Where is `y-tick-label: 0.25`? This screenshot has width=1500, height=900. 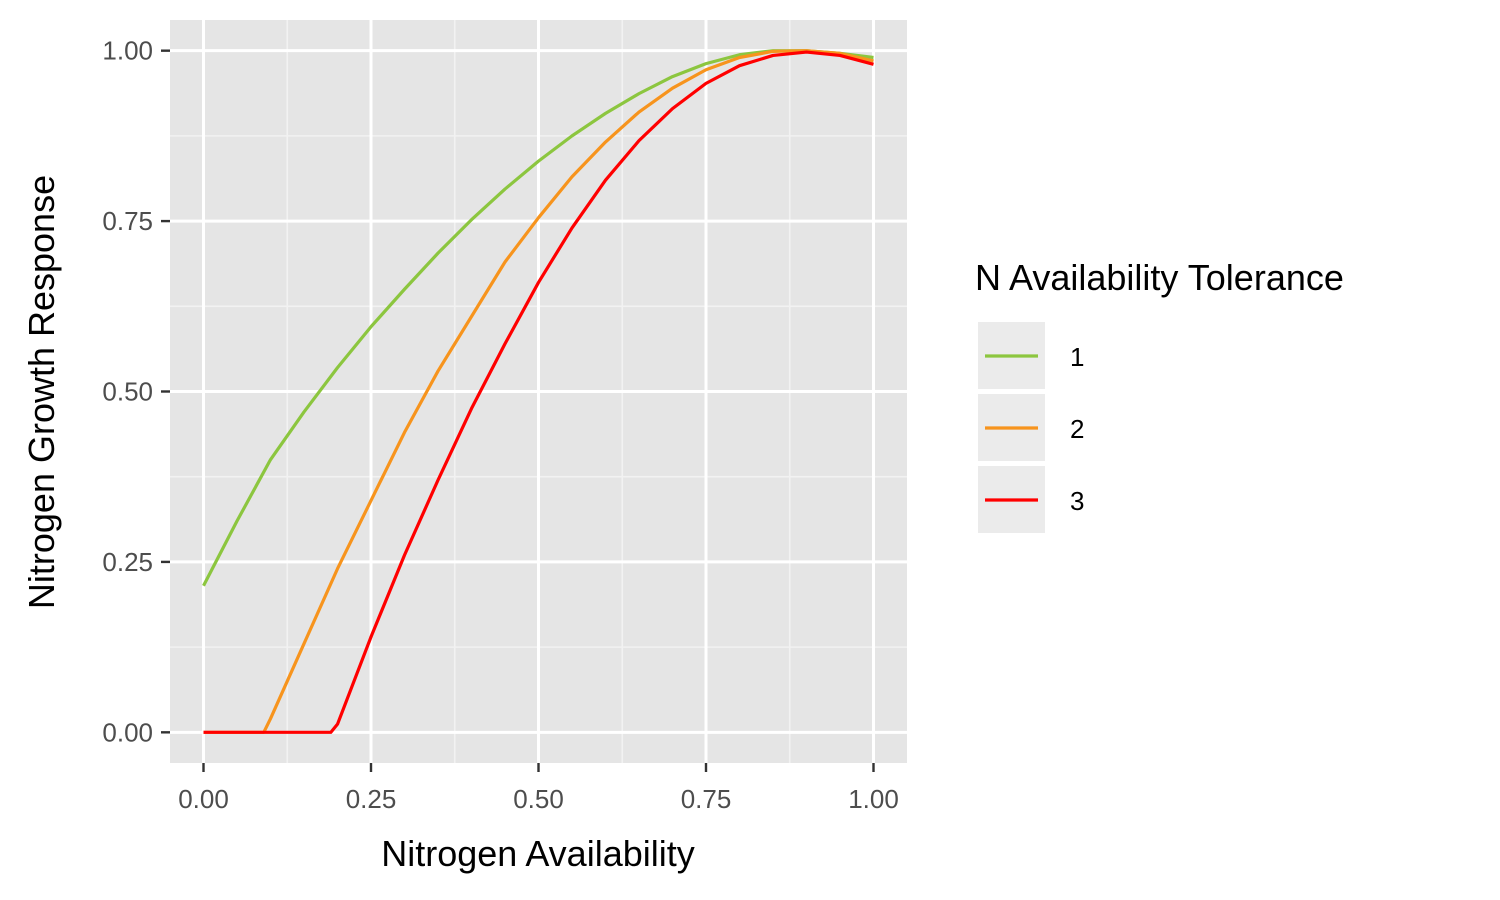 y-tick-label: 0.25 is located at coordinates (127, 562).